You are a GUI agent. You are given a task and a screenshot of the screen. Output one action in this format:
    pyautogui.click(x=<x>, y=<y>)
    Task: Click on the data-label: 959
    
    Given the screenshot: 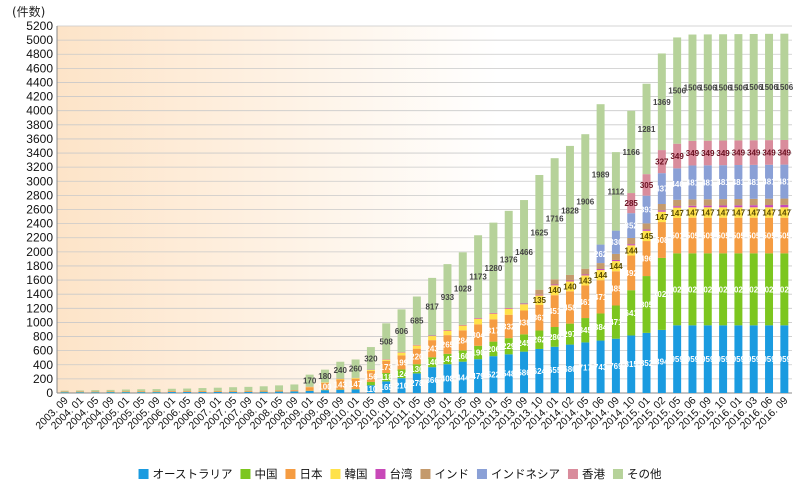 What is the action you would take?
    pyautogui.click(x=785, y=359)
    